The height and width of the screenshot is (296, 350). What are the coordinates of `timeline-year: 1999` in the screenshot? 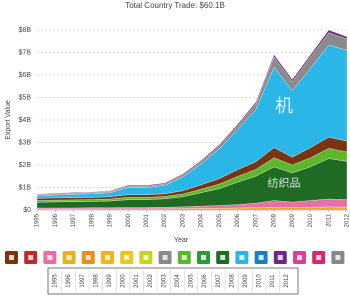 It's located at (110, 281).